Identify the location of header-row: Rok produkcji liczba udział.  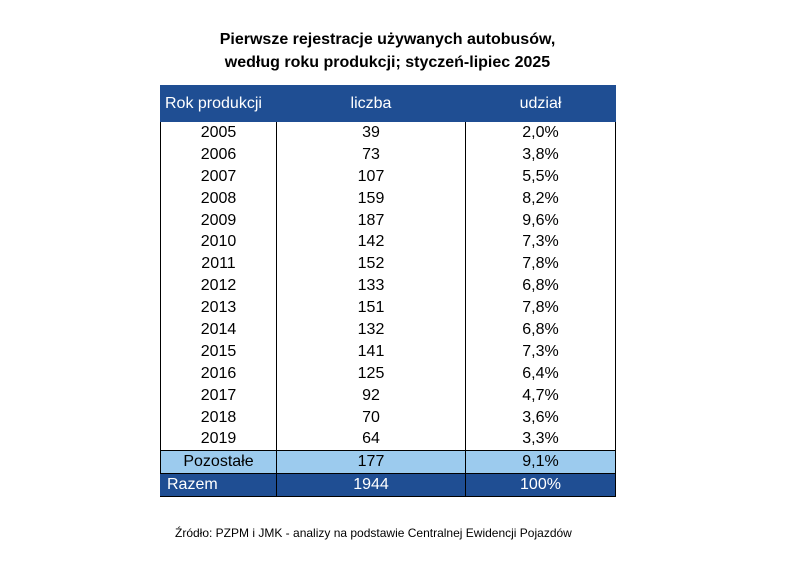
(388, 103).